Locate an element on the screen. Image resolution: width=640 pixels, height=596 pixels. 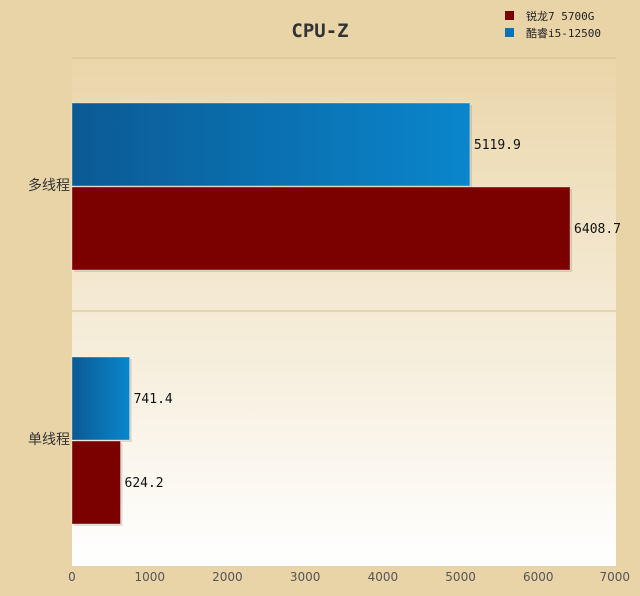
x-tick-label: 3000 is located at coordinates (305, 577).